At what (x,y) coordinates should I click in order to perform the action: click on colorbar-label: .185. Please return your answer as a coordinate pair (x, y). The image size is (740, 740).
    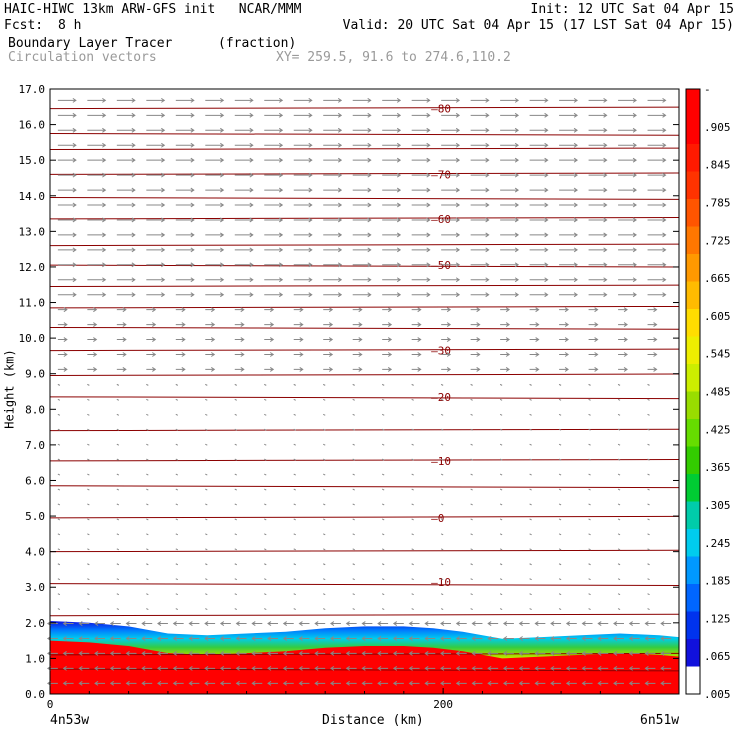
    Looking at the image, I should click on (717, 581).